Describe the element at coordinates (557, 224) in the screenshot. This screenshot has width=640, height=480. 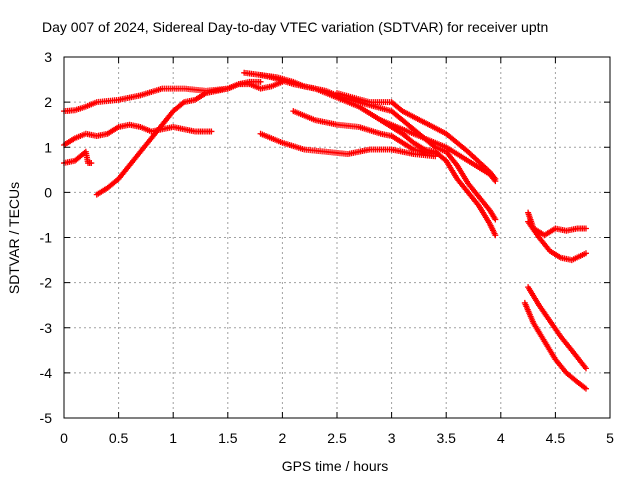
I see `series-track-k` at that location.